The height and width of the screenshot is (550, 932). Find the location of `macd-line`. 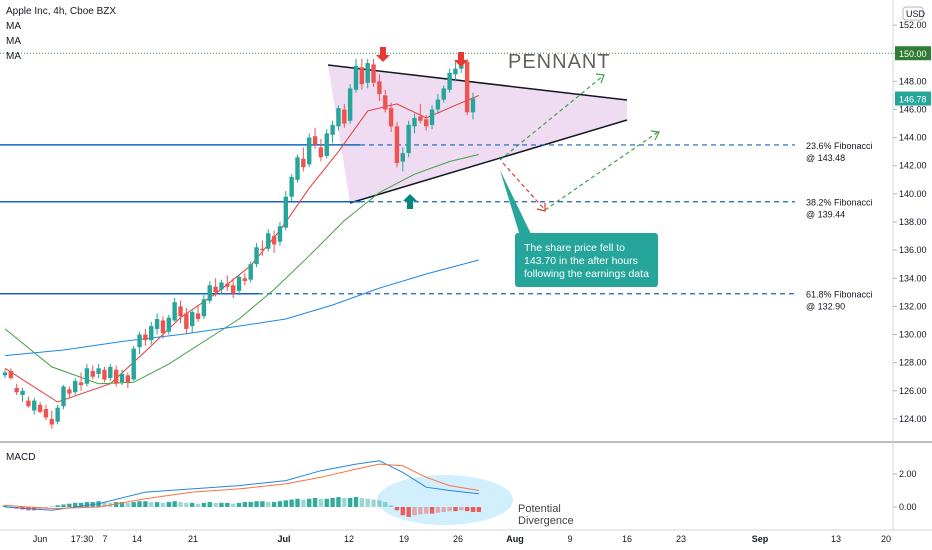

macd-line is located at coordinates (241, 485).